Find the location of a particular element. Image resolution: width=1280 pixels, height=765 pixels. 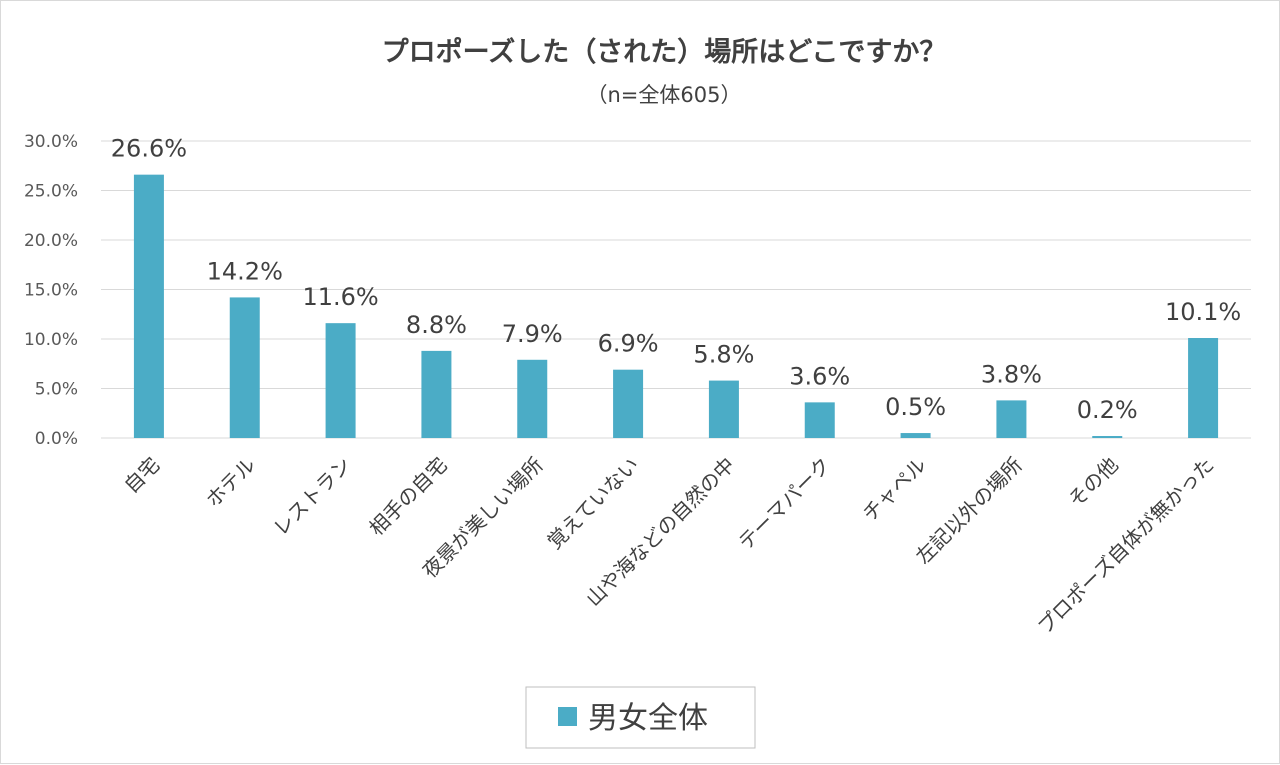

x-tick-label: 覚えていない is located at coordinates (593, 503).